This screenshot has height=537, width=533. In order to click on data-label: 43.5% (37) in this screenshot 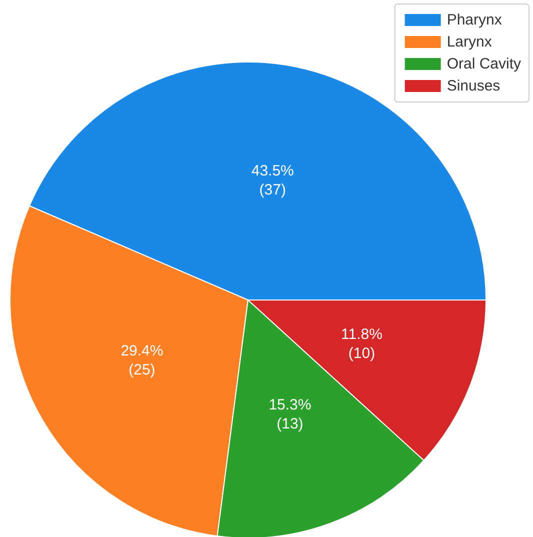, I will do `click(272, 180)`.